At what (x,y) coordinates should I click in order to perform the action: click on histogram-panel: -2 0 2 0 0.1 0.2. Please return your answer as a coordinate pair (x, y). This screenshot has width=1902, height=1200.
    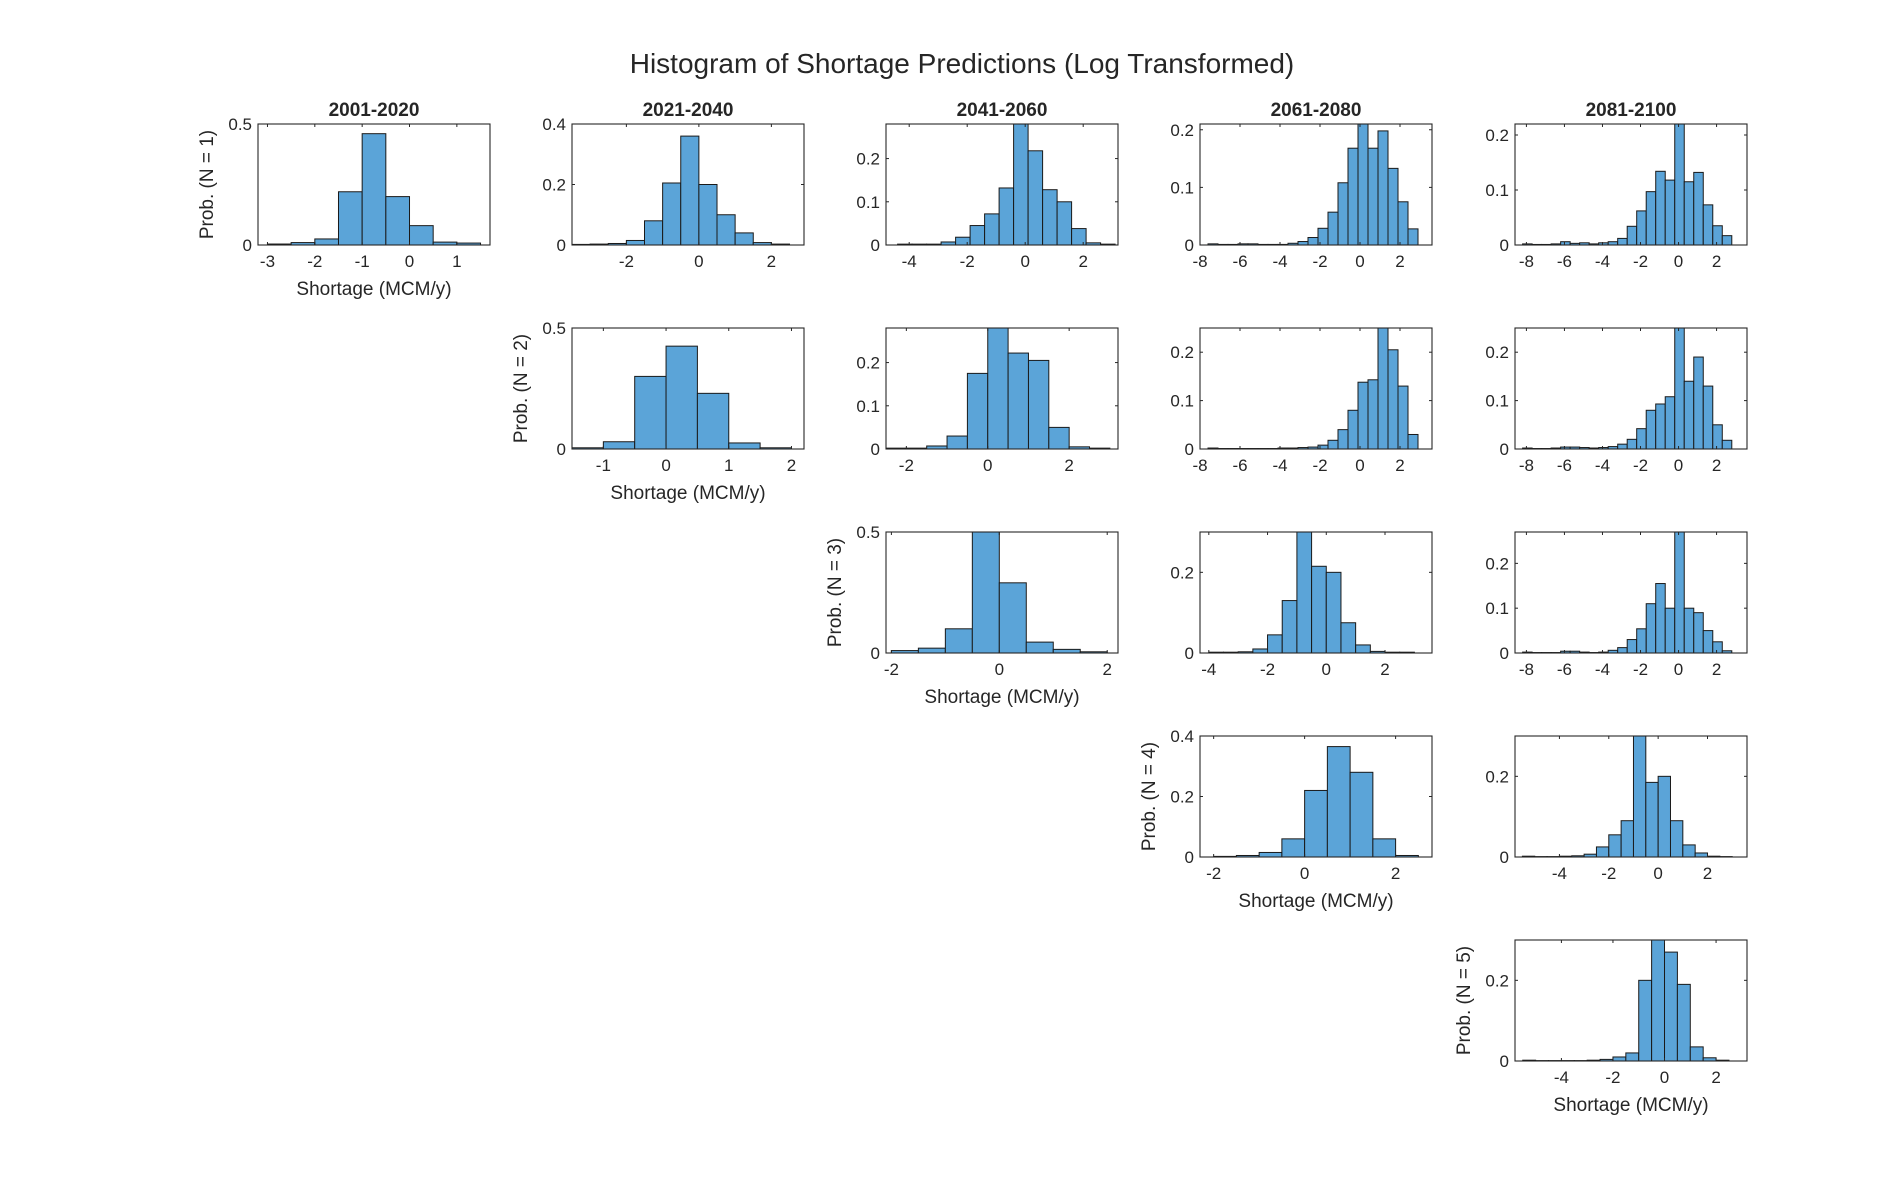
    Looking at the image, I should click on (987, 401).